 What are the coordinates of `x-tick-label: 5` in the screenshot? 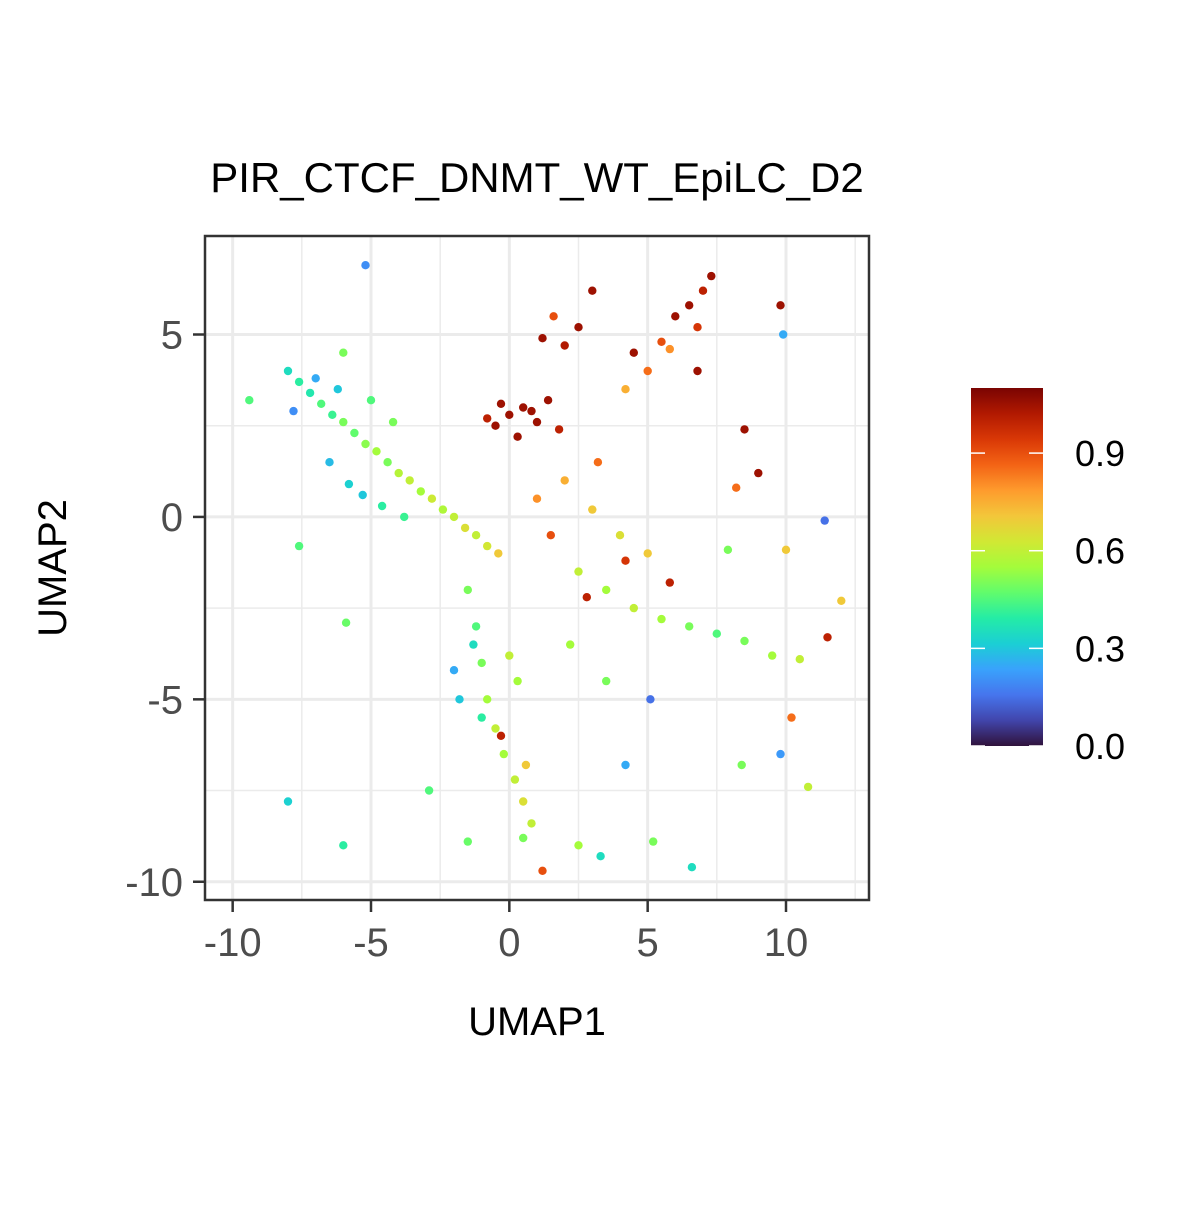 It's located at (648, 943).